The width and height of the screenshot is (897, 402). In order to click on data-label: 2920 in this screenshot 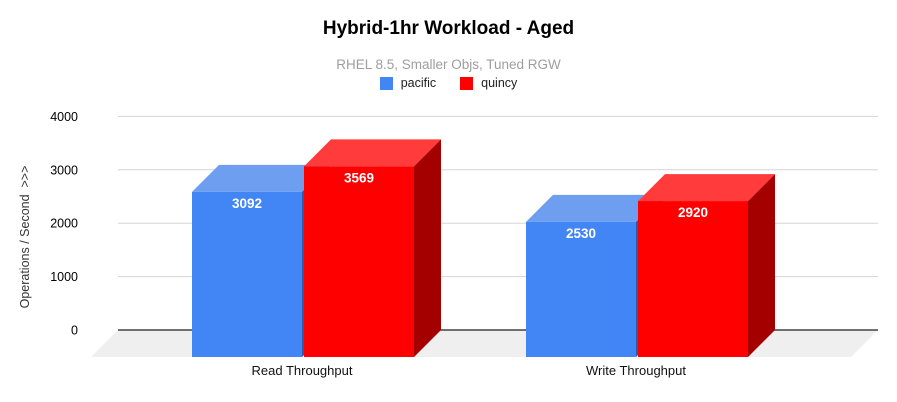, I will do `click(693, 212)`.